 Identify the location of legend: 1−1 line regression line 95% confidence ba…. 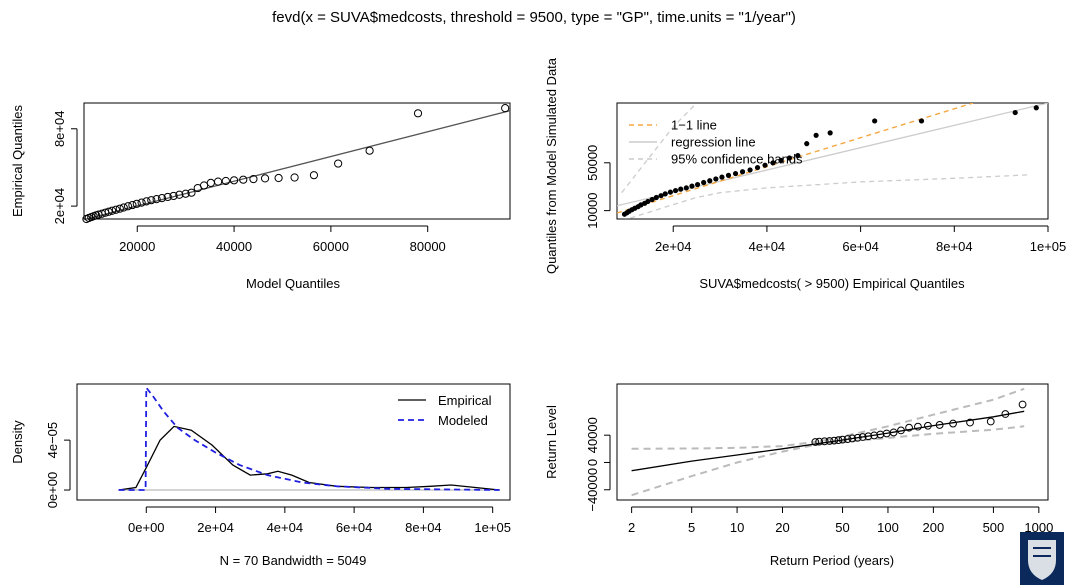
(716, 142).